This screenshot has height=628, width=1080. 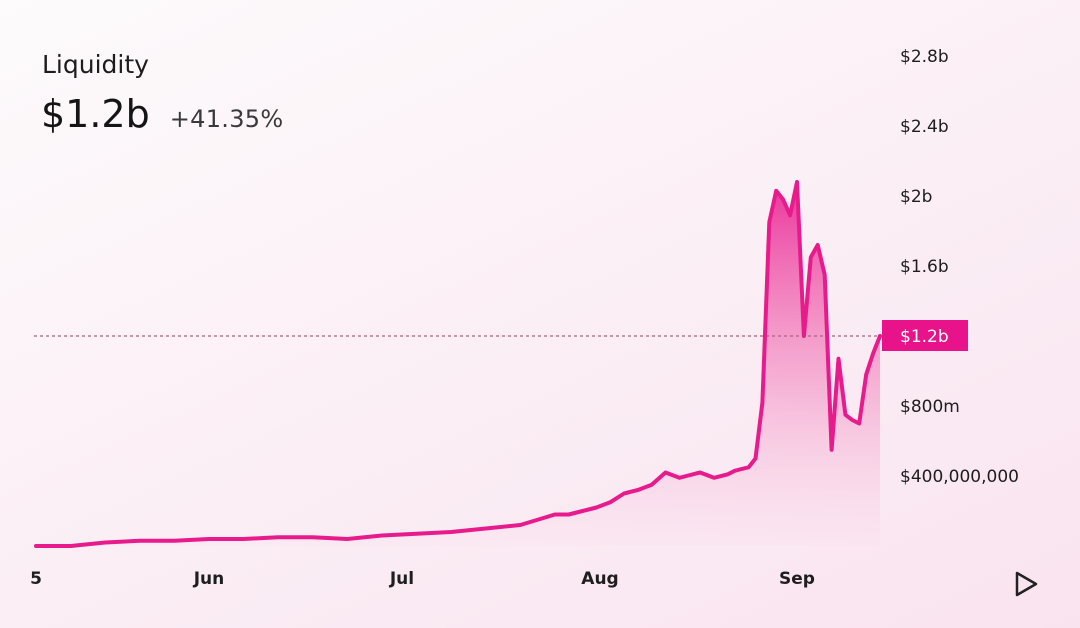 I want to click on y-tick-label: $2.4b, so click(x=924, y=127).